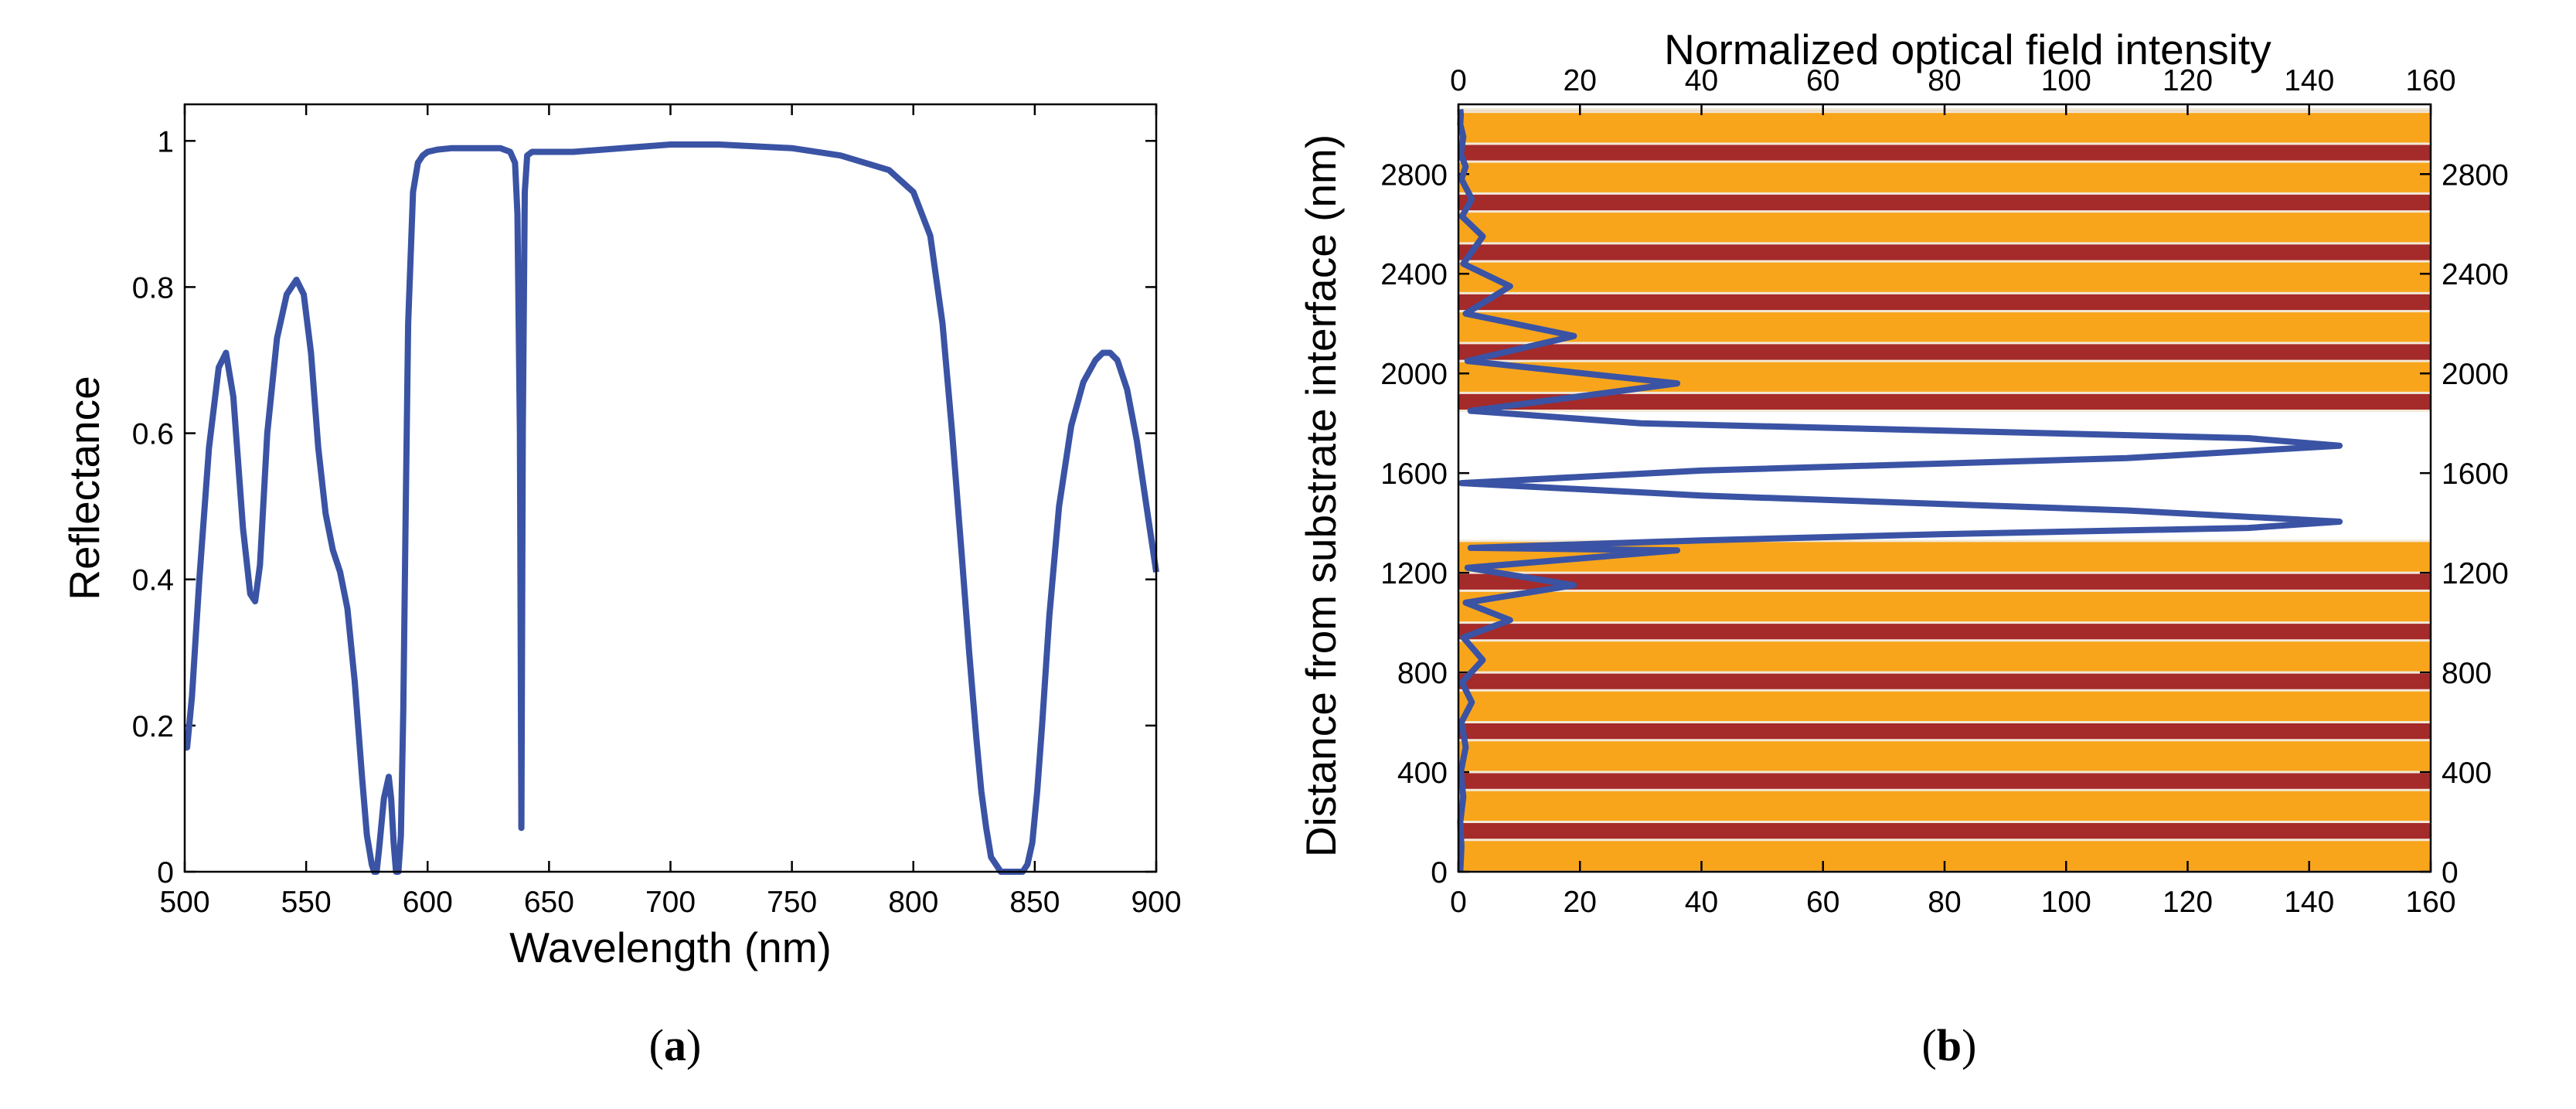 The height and width of the screenshot is (1109, 2576). Describe the element at coordinates (2475, 274) in the screenshot. I see `field-y-tick-label-right: 2400` at that location.